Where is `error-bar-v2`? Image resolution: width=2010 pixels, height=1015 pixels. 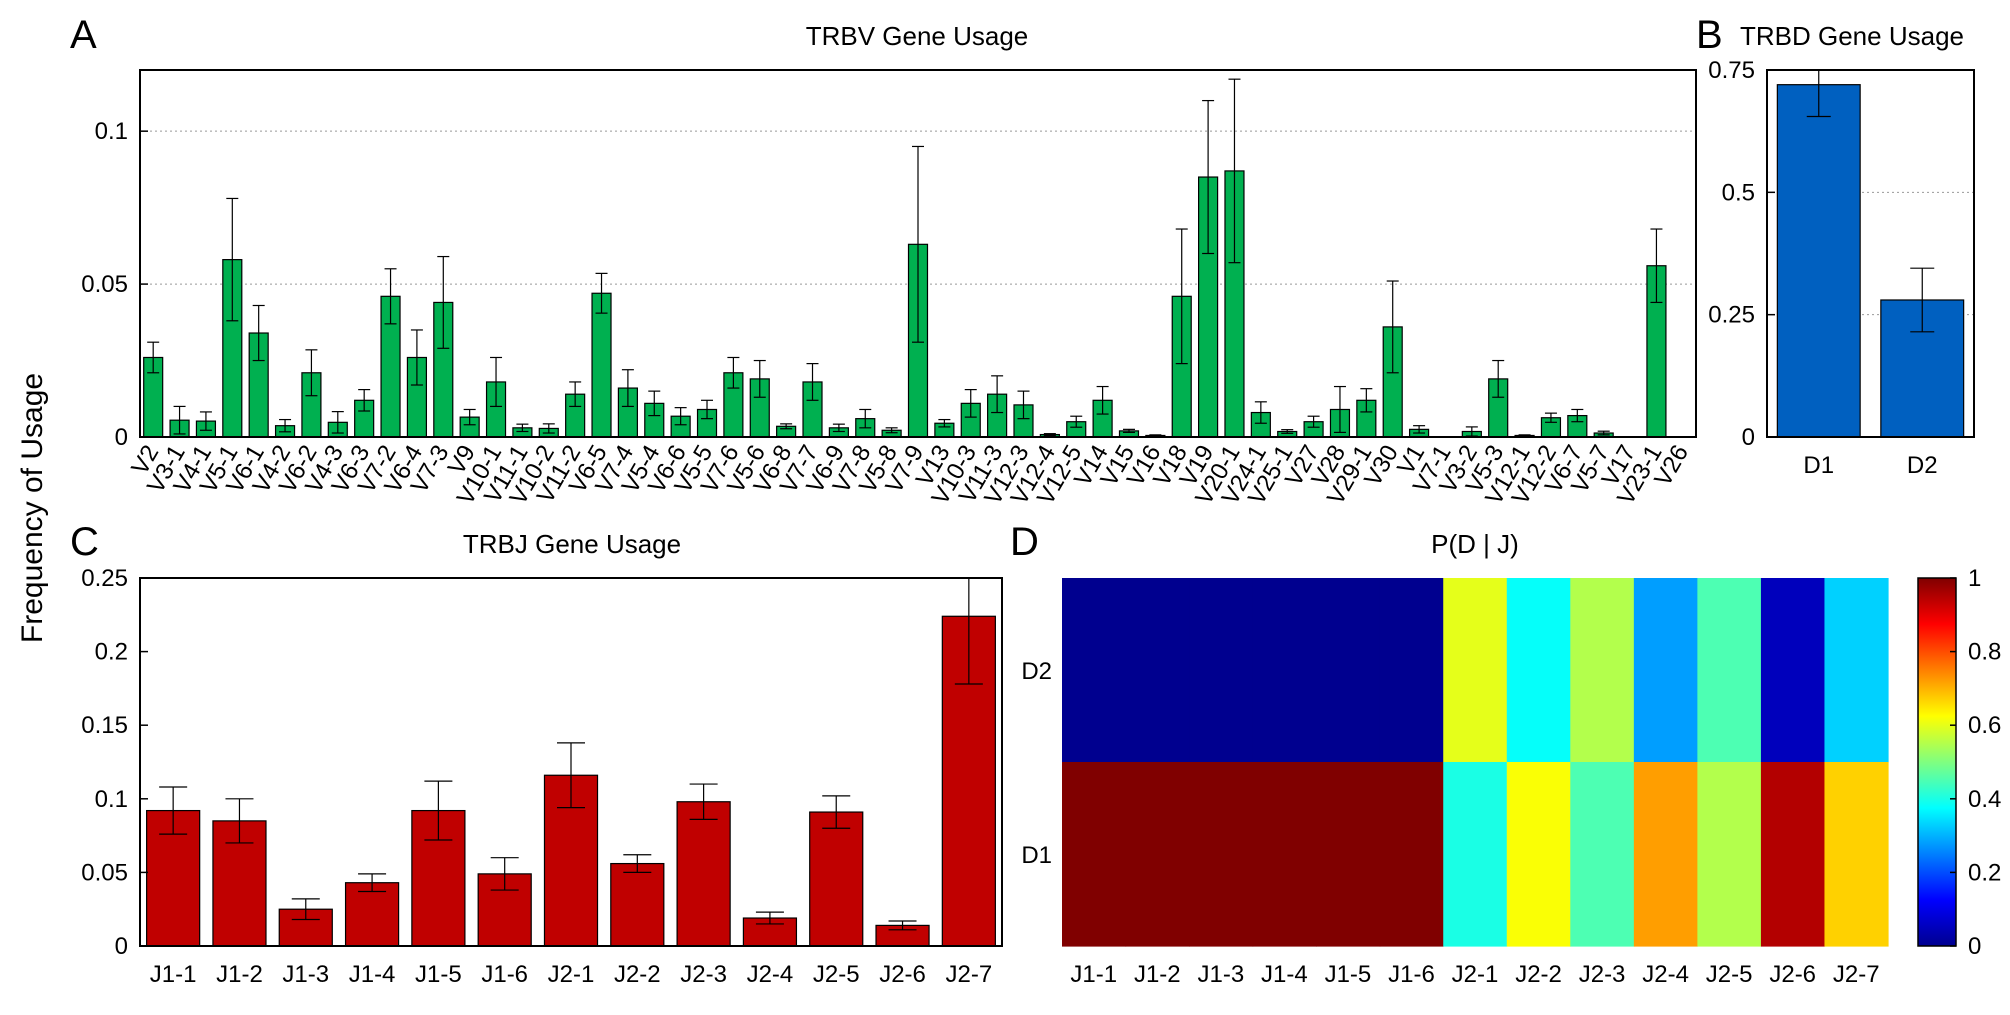 error-bar-v2 is located at coordinates (153, 357).